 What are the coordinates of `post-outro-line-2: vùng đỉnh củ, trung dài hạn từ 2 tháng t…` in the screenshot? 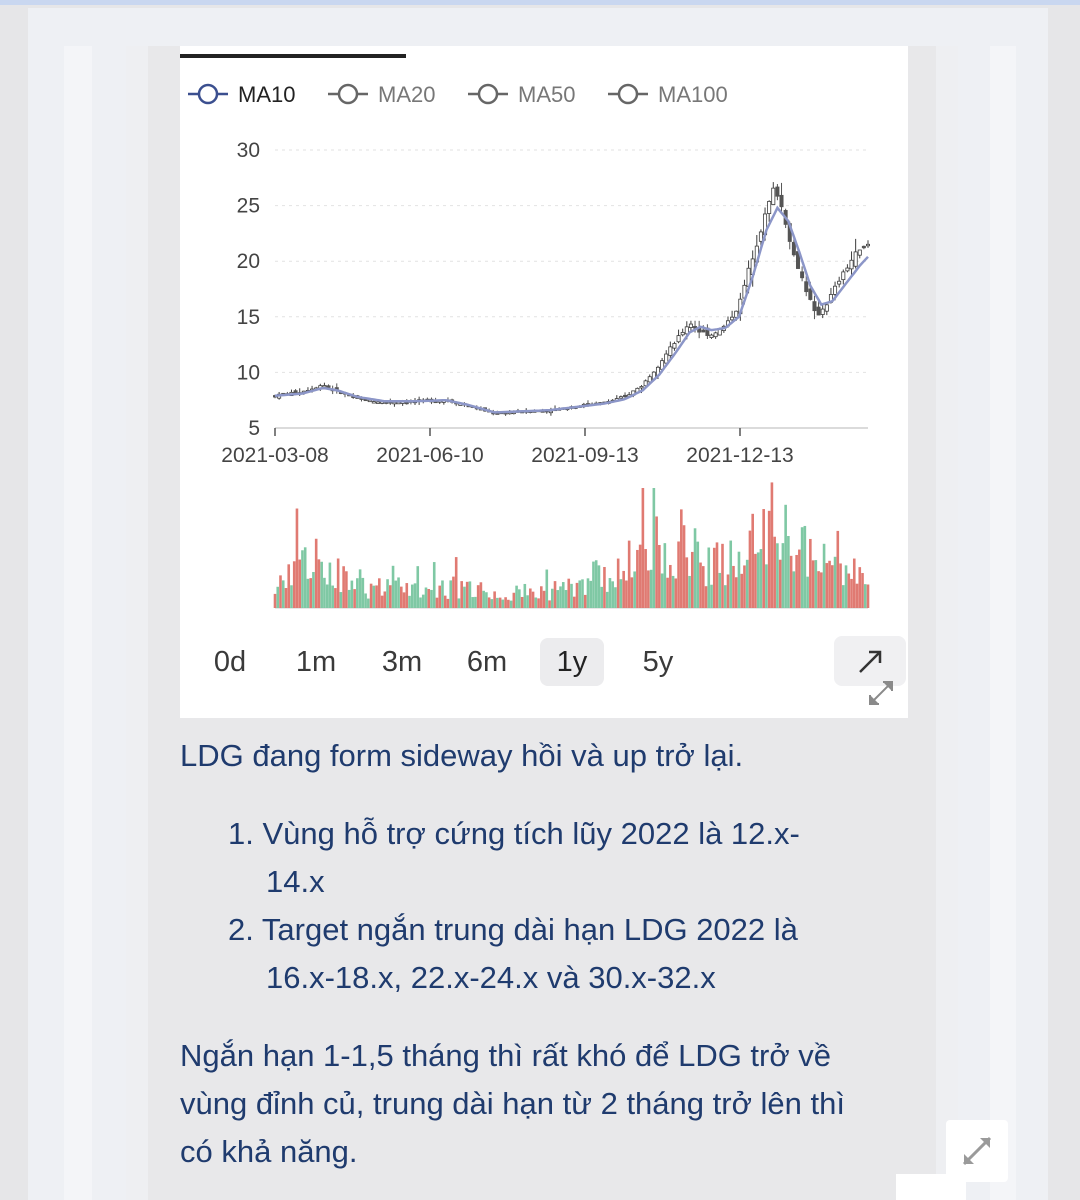 It's located at (512, 1103).